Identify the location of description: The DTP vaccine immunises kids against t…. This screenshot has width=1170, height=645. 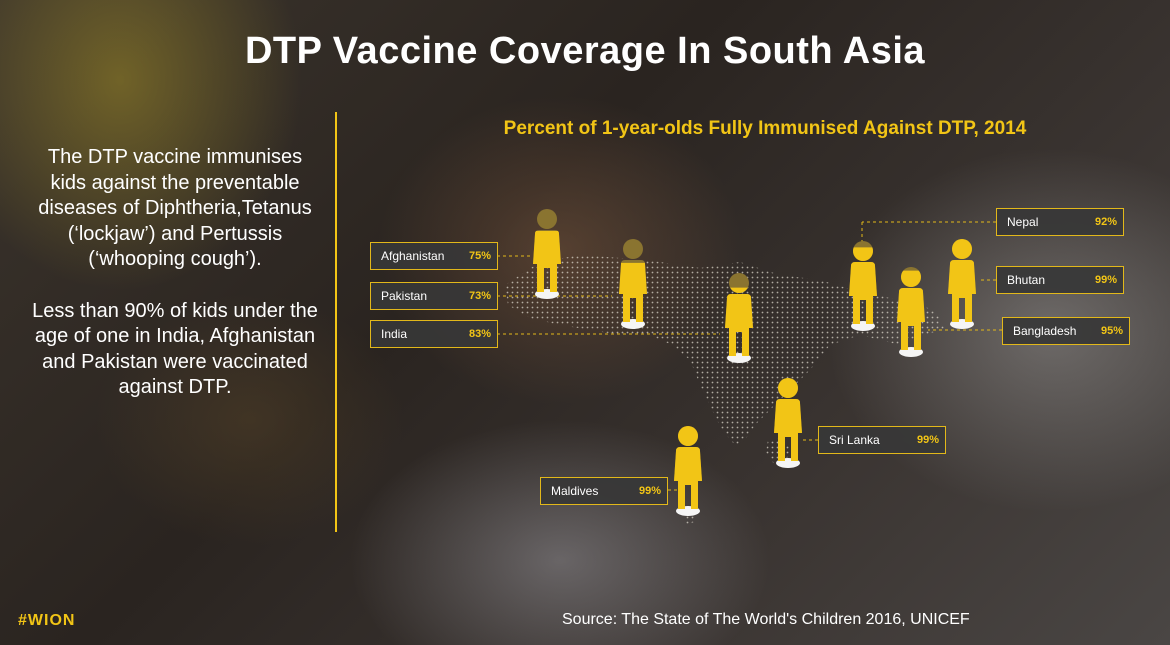
(175, 286).